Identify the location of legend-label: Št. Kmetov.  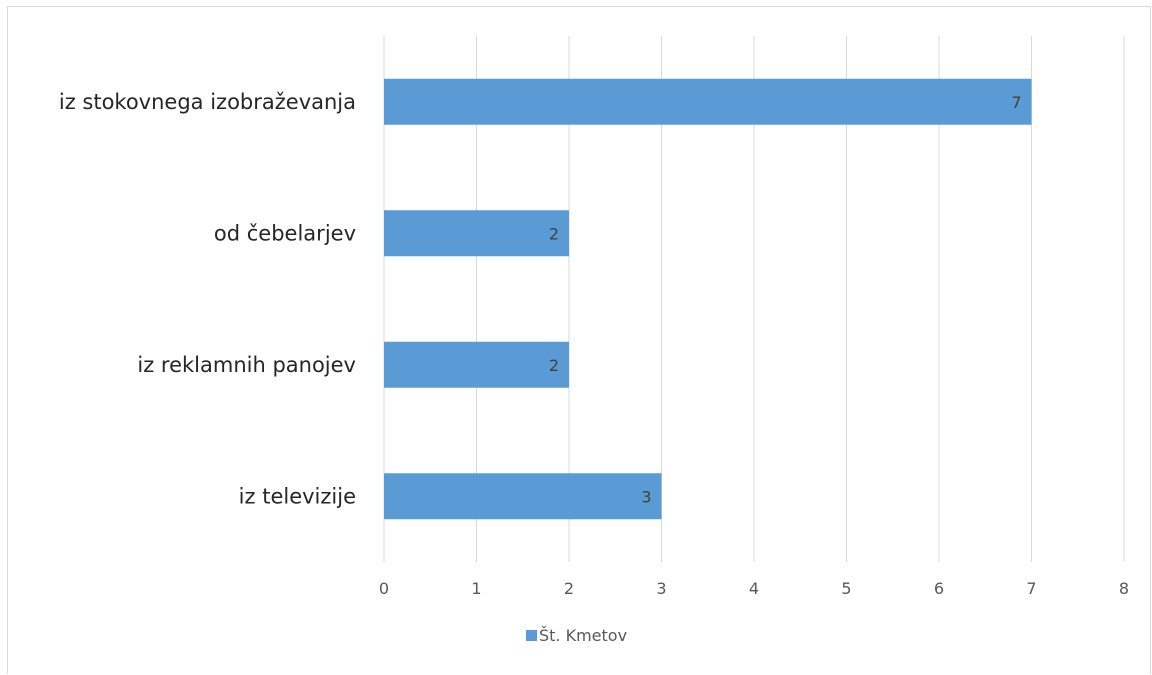
(583, 635).